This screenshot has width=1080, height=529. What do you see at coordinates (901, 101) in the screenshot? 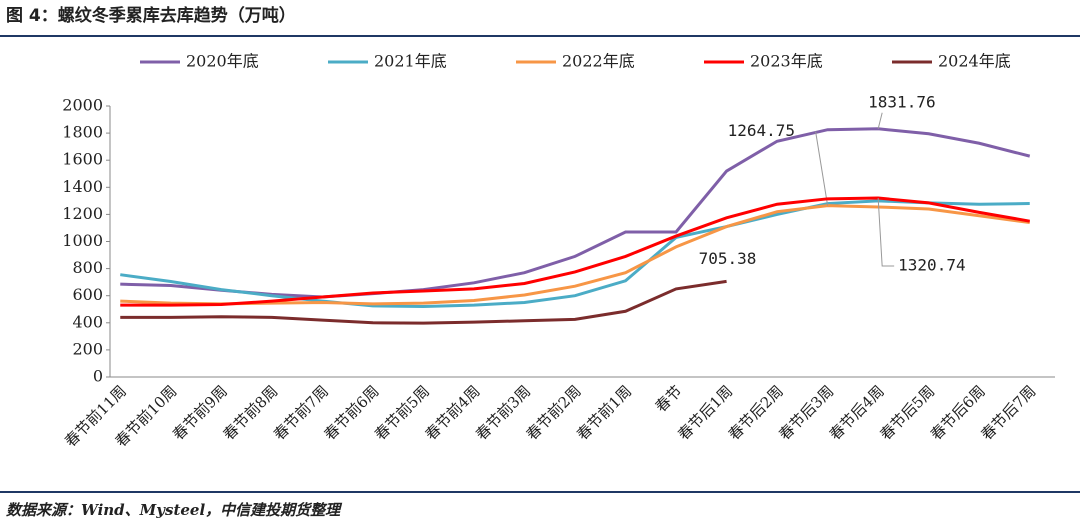
I see `data-label: 1831.76` at bounding box center [901, 101].